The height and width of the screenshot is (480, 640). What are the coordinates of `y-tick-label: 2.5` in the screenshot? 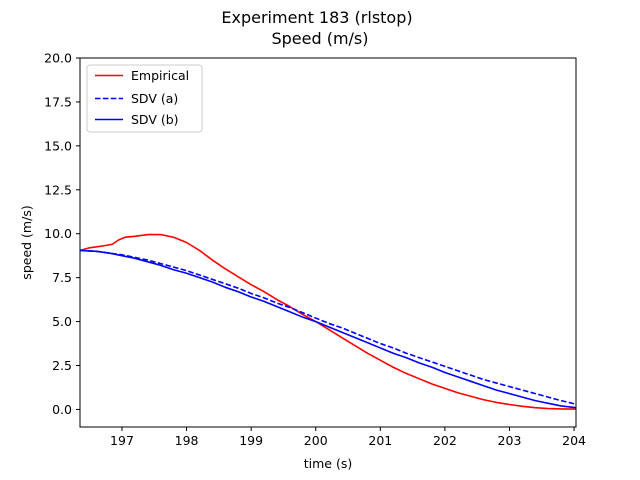 It's located at (62, 365).